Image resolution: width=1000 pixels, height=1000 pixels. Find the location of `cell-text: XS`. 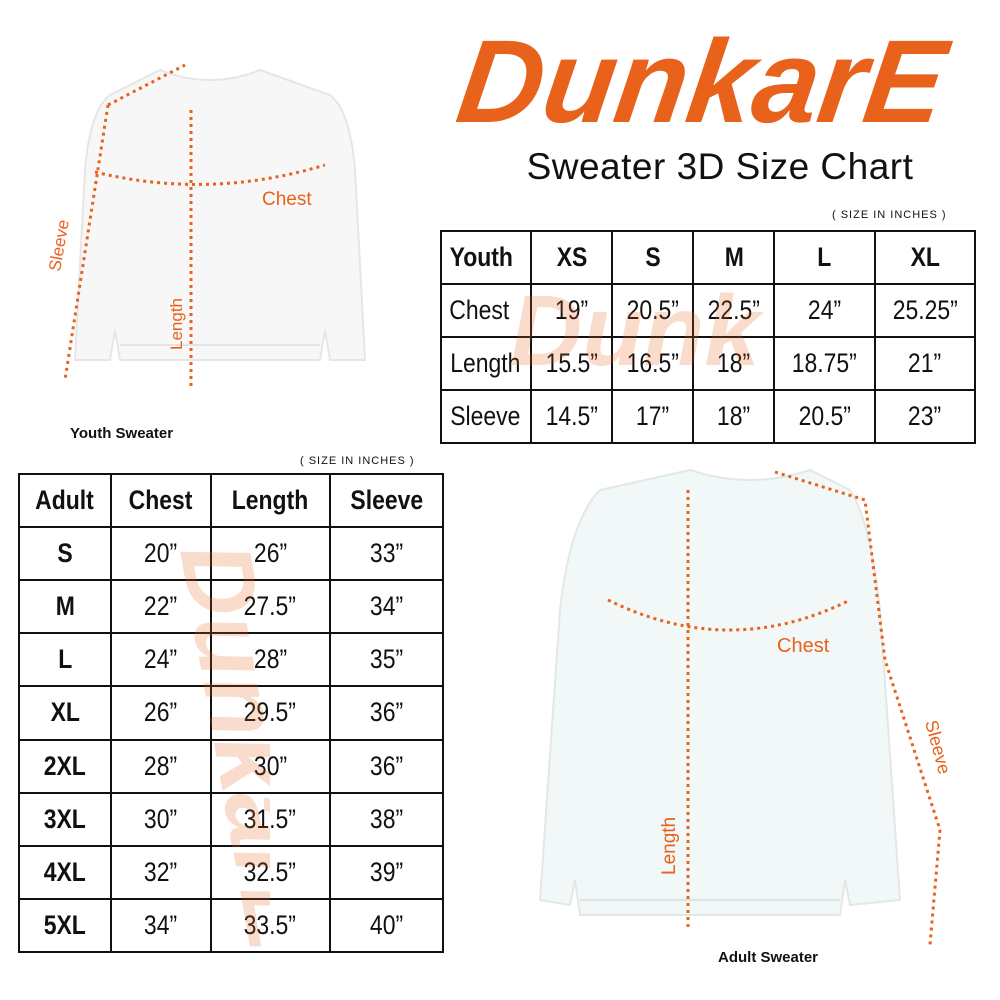

cell-text: XS is located at coordinates (571, 257).